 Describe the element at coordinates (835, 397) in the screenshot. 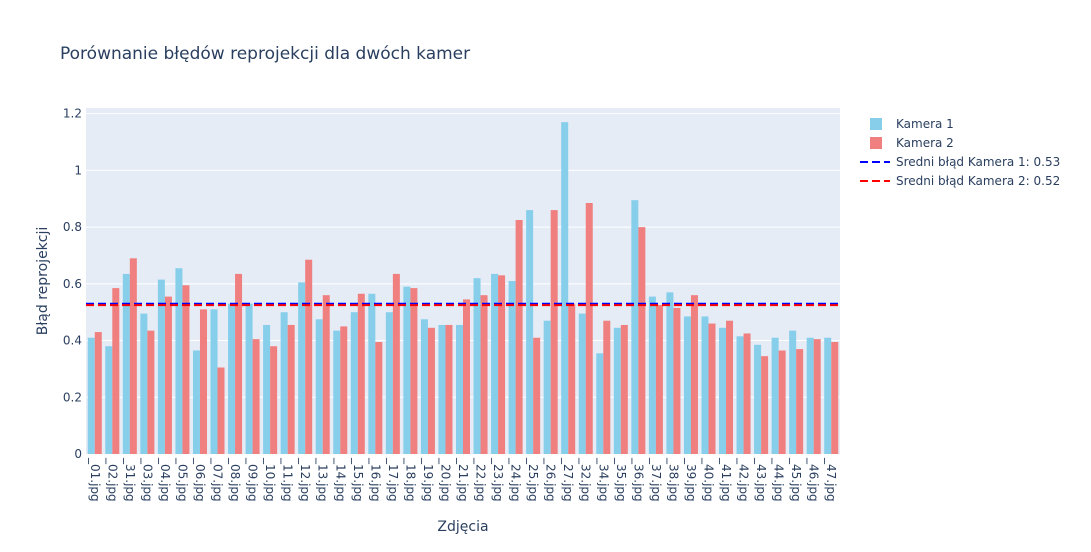

I see `bar-2-47jpg` at that location.